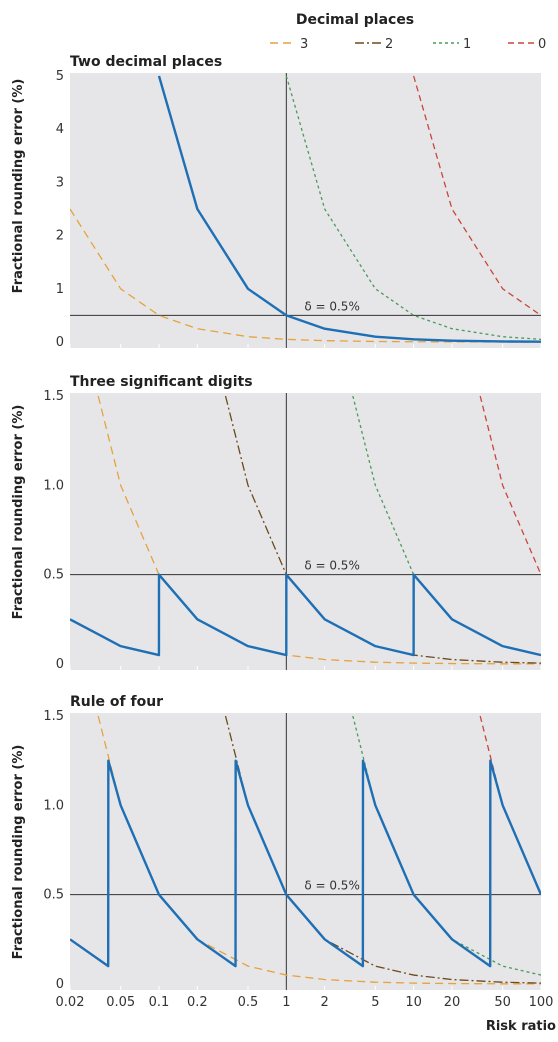  Describe the element at coordinates (467, 44) in the screenshot. I see `legend-label-1: 1` at that location.